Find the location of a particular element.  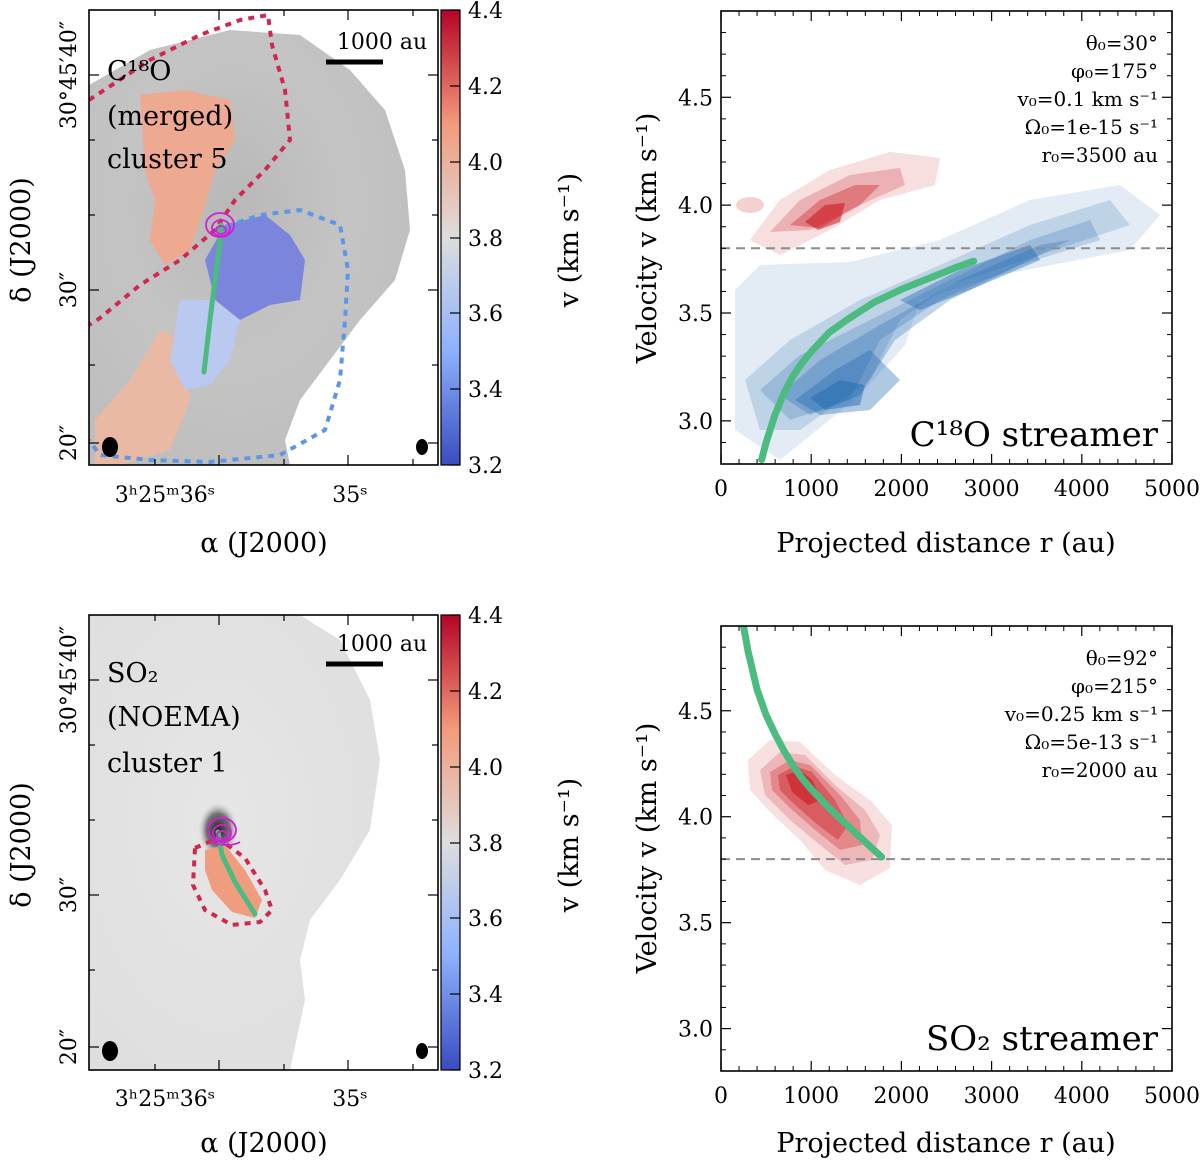

map-c18o-ticks is located at coordinates (263, 237).